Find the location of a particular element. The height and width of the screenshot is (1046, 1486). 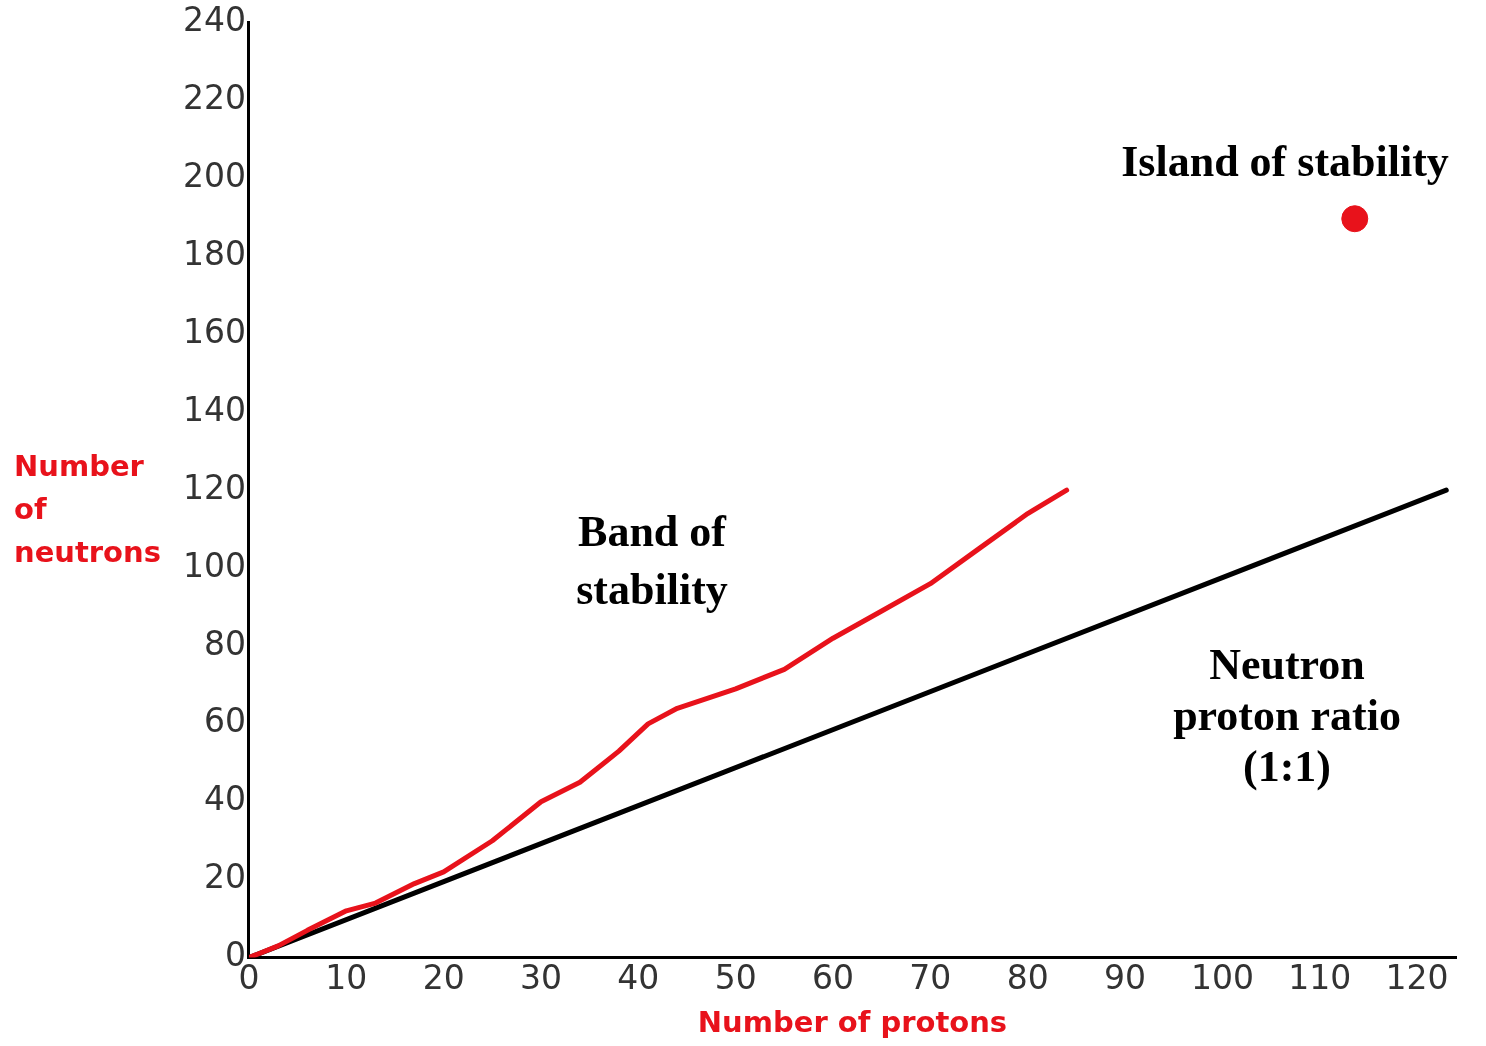

y-tick-label: 200 is located at coordinates (214, 176).